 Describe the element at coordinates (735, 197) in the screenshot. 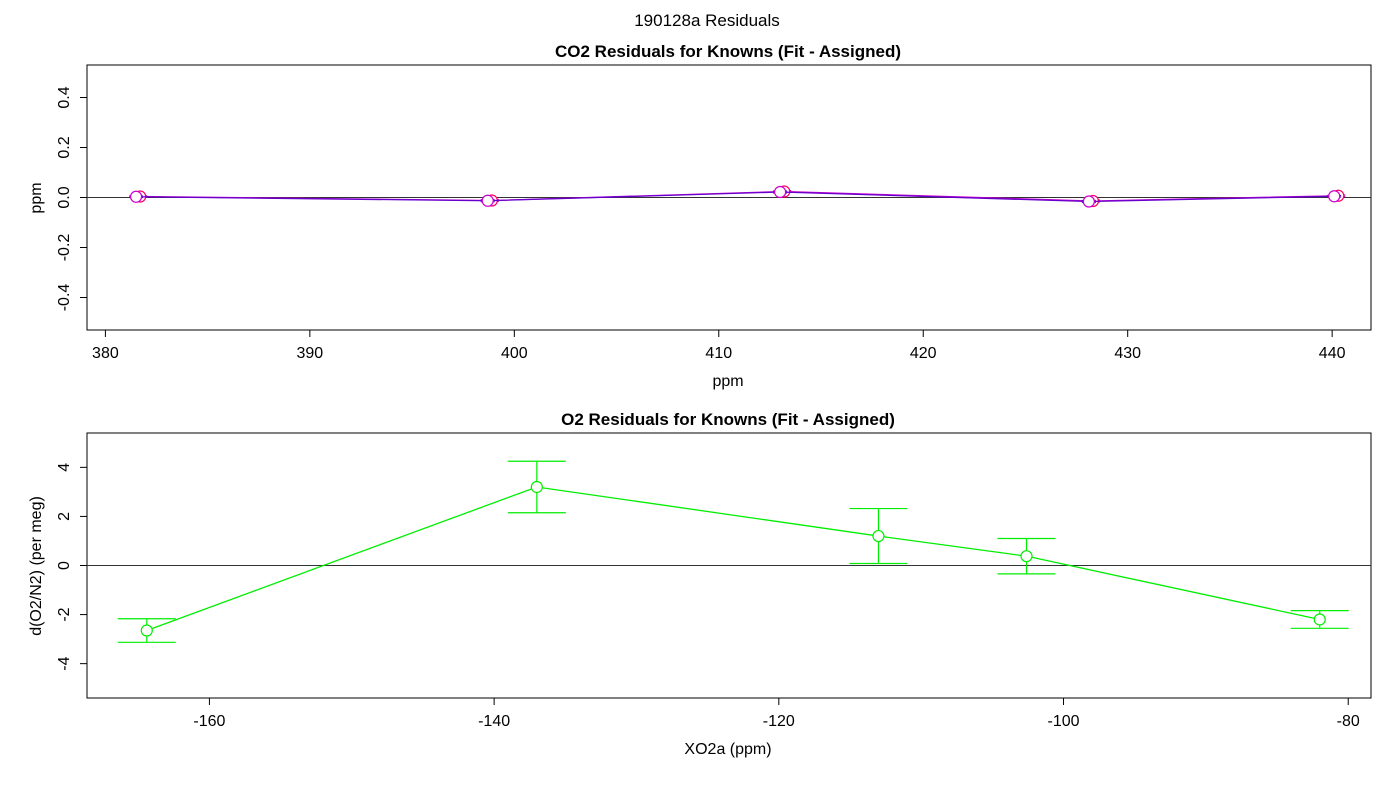

I see `co2-series-line` at that location.